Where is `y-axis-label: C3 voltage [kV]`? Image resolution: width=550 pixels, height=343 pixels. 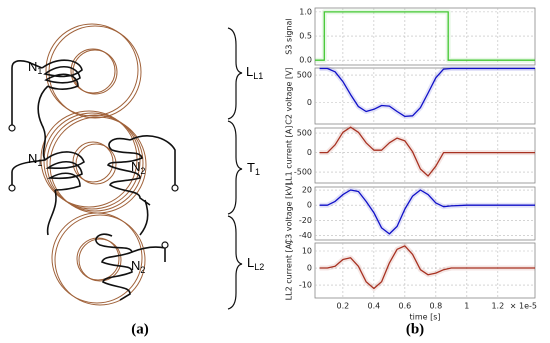
y-axis-label: C3 voltage [kV] is located at coordinates (289, 214).